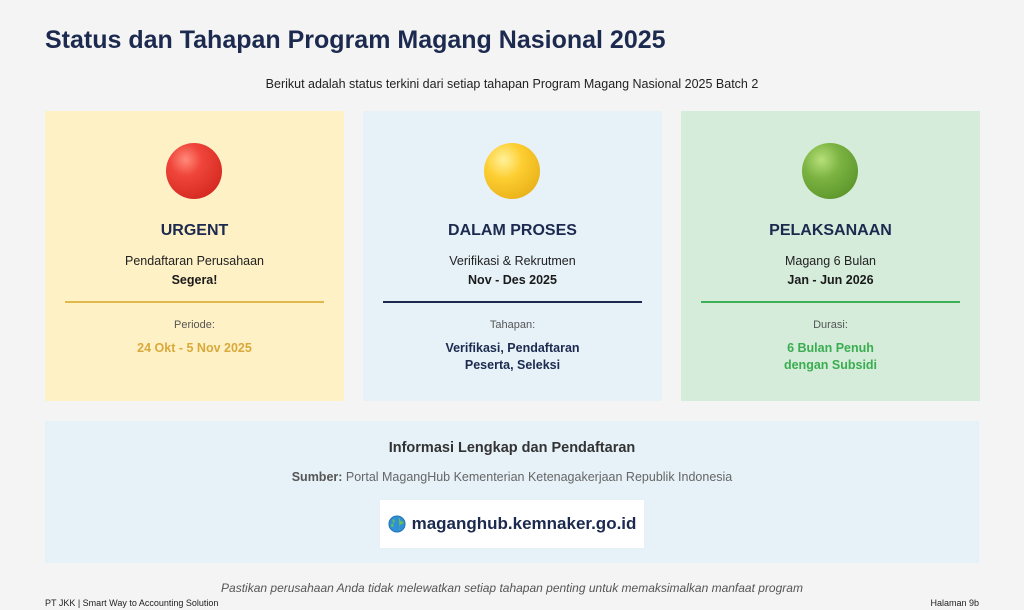 This screenshot has width=1024, height=610. What do you see at coordinates (194, 230) in the screenshot?
I see `card-status-title: URGENT` at bounding box center [194, 230].